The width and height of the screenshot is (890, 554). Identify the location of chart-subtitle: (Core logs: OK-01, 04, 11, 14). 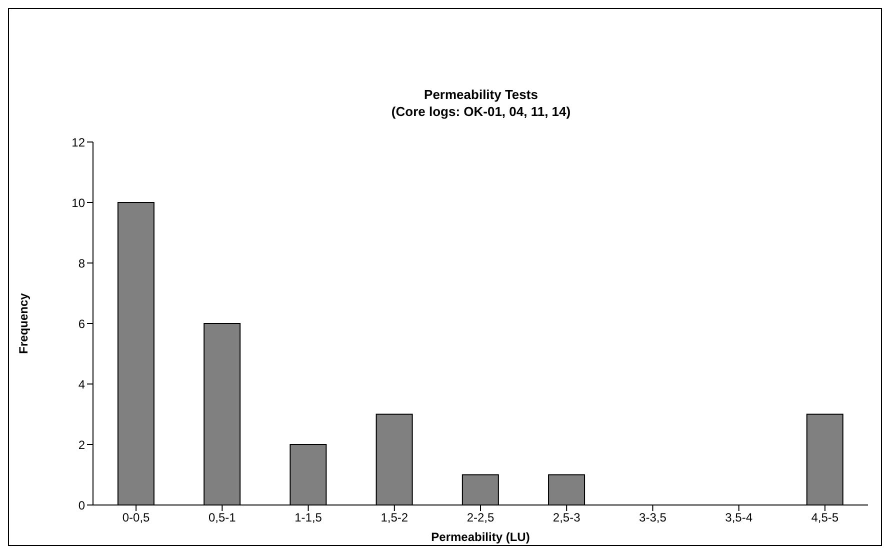
(481, 111).